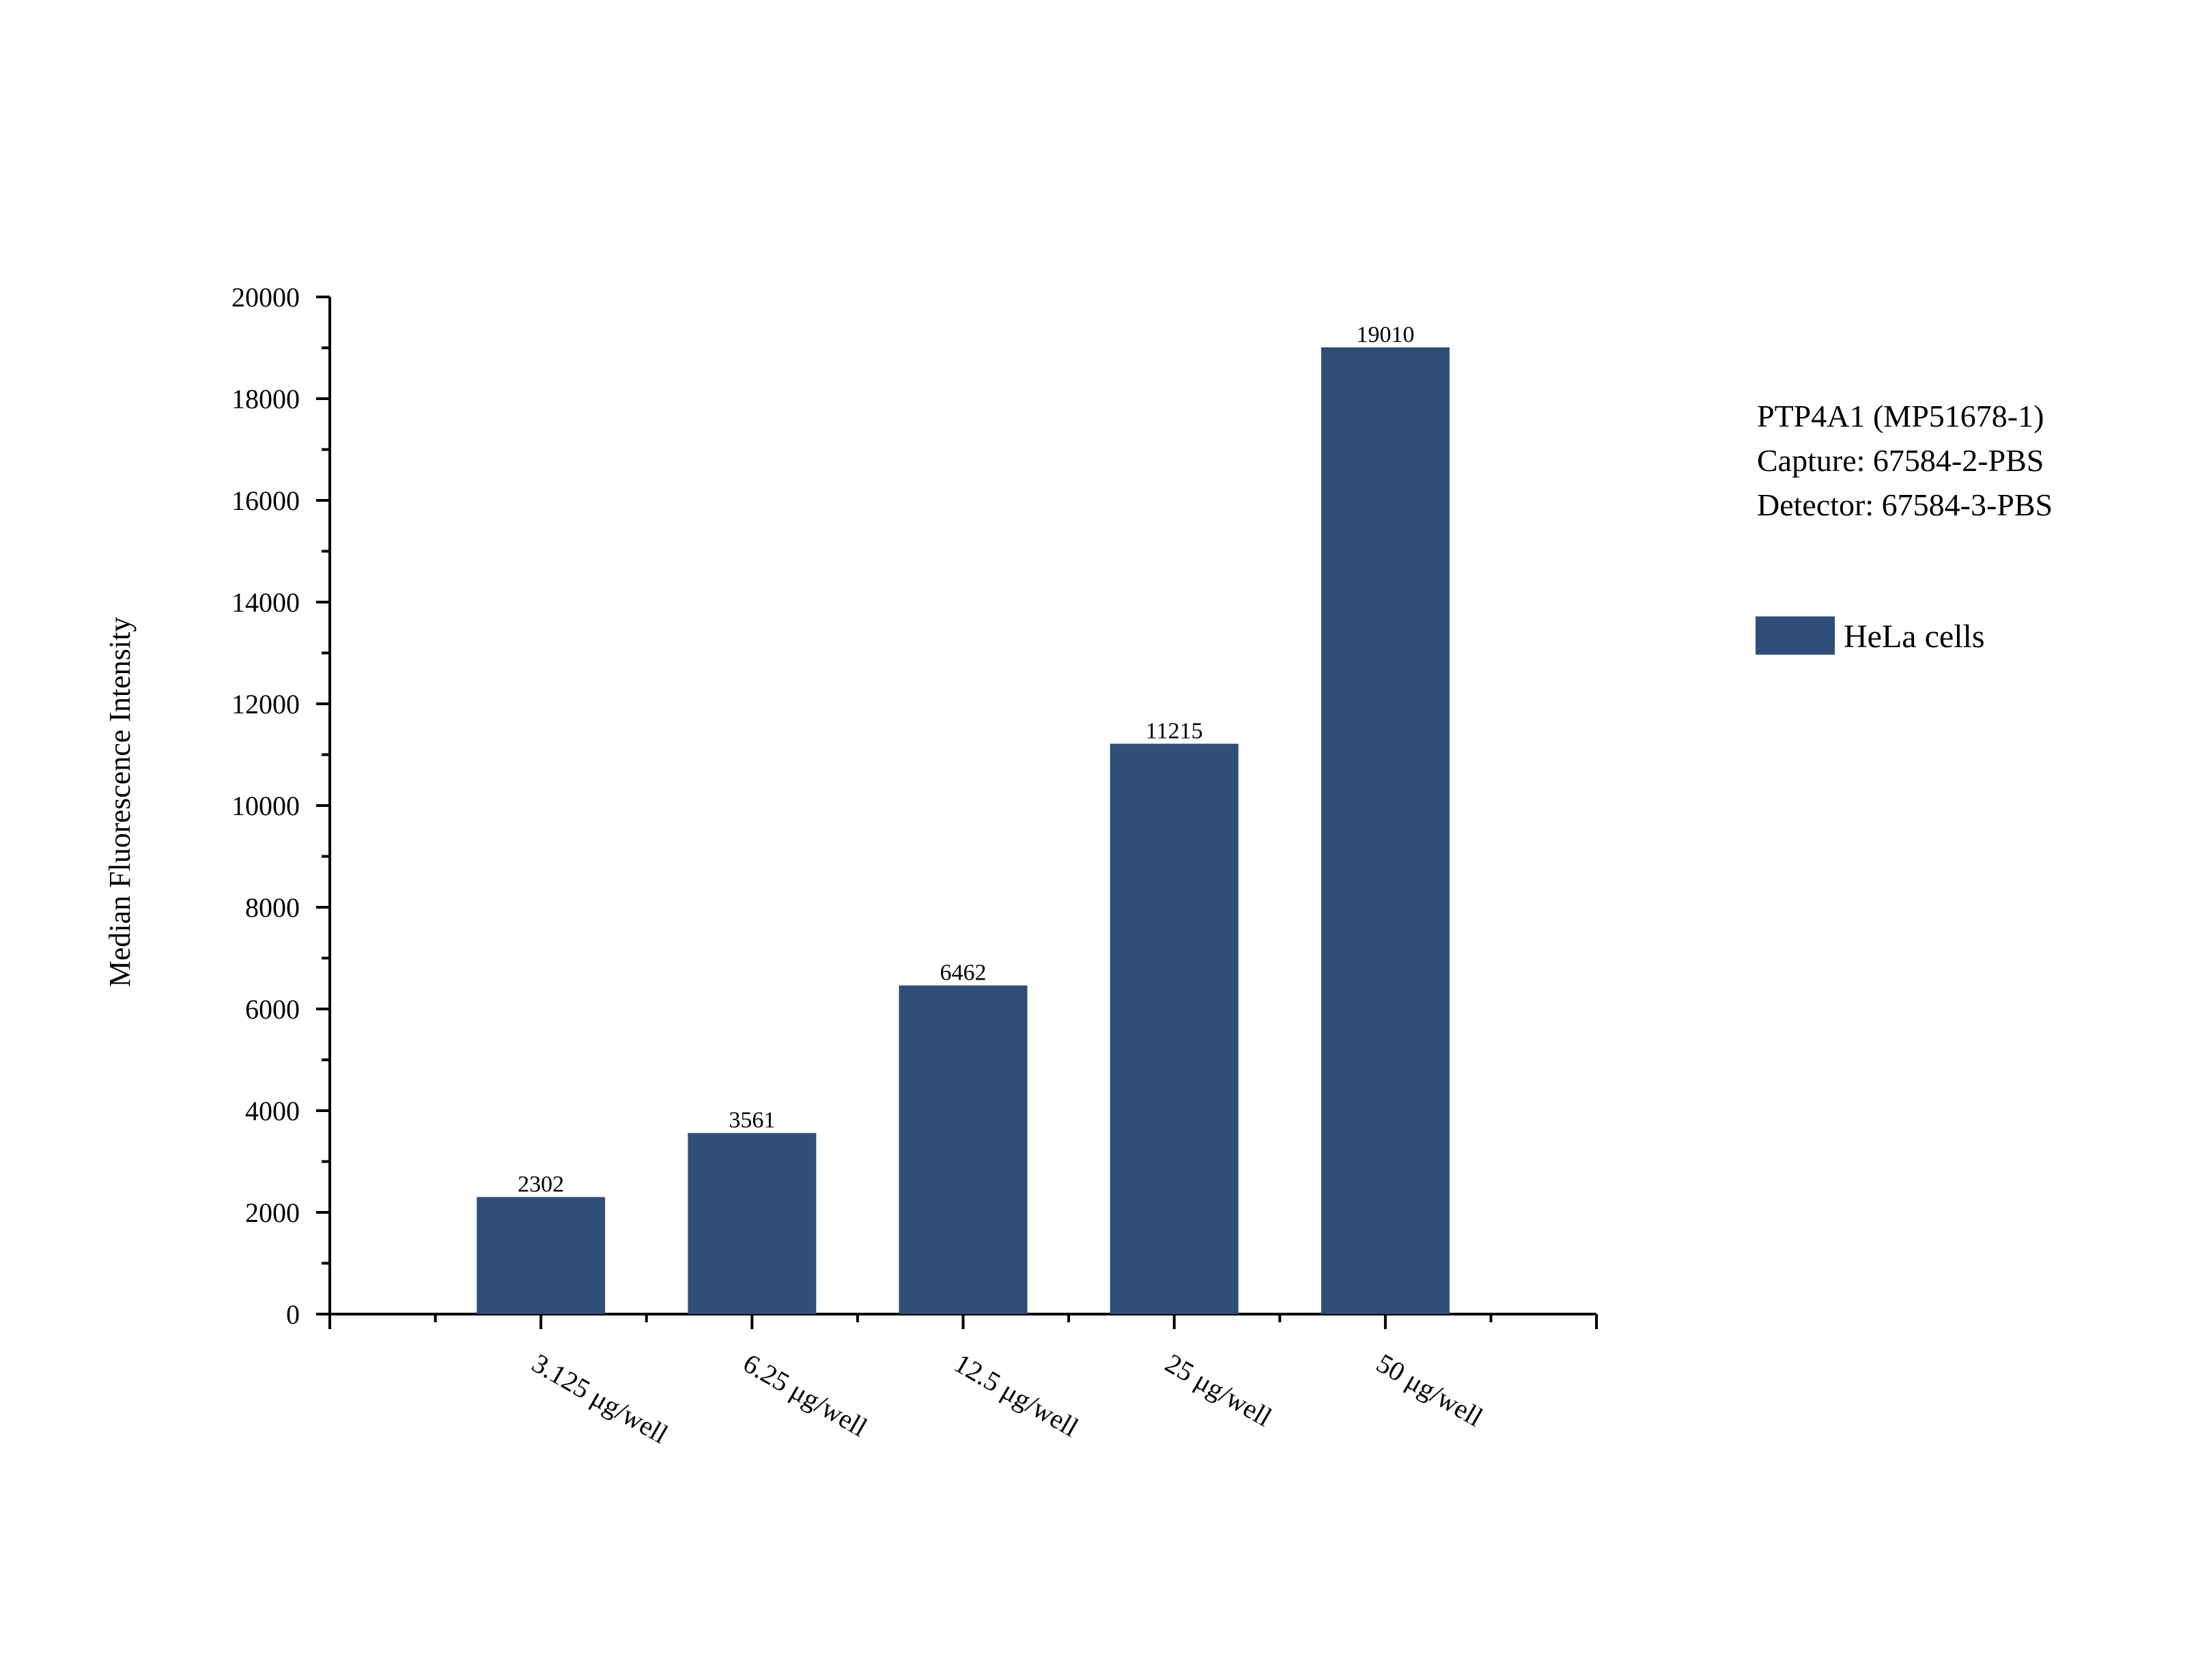 The image size is (2196, 1680). What do you see at coordinates (266, 806) in the screenshot?
I see `y-tick-label: 10000` at bounding box center [266, 806].